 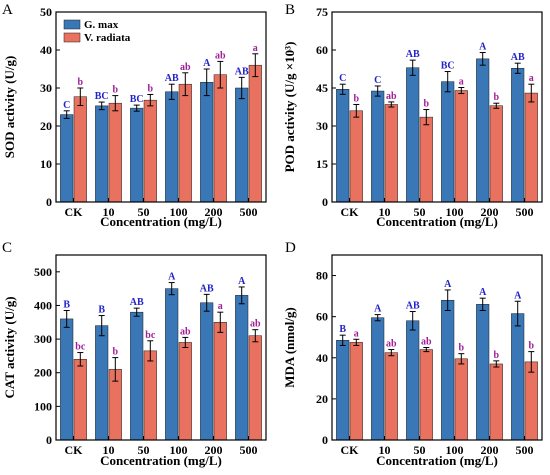 What do you see at coordinates (107, 38) in the screenshot?
I see `legend-label: V. radiata` at bounding box center [107, 38].